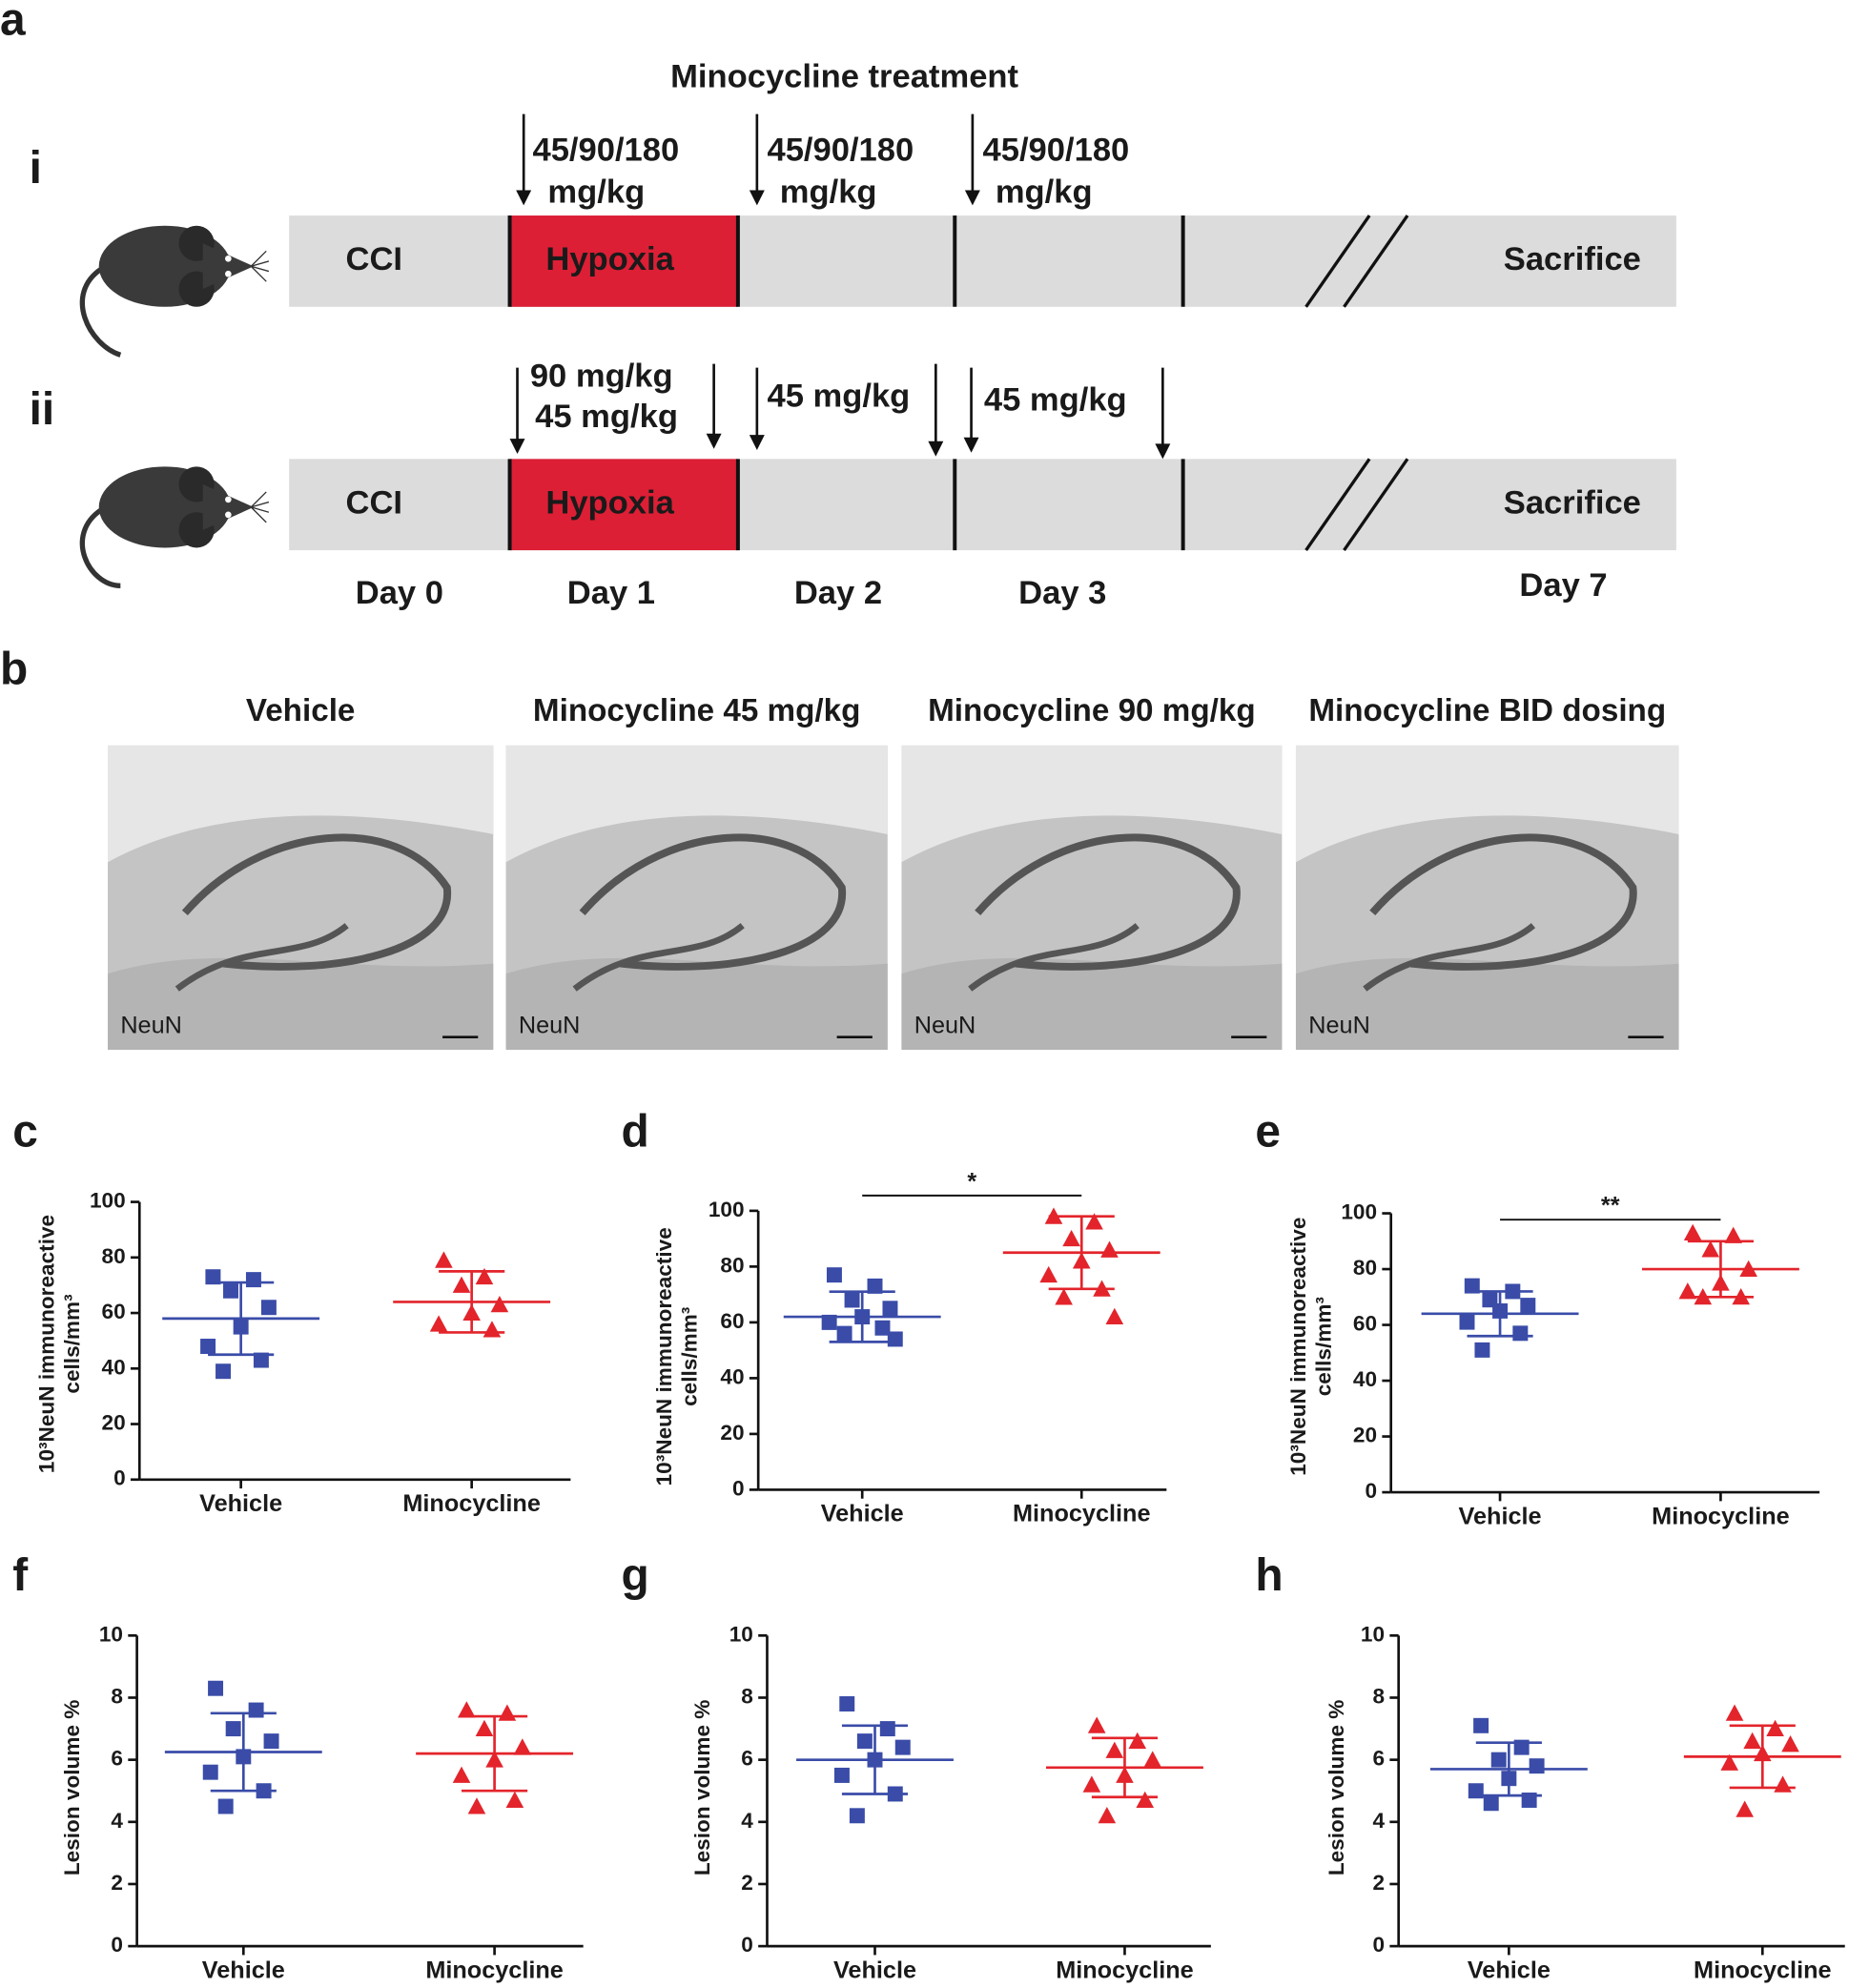 The height and width of the screenshot is (1988, 1869). I want to click on y-axis-label: Lesion volume %, so click(1336, 1788).